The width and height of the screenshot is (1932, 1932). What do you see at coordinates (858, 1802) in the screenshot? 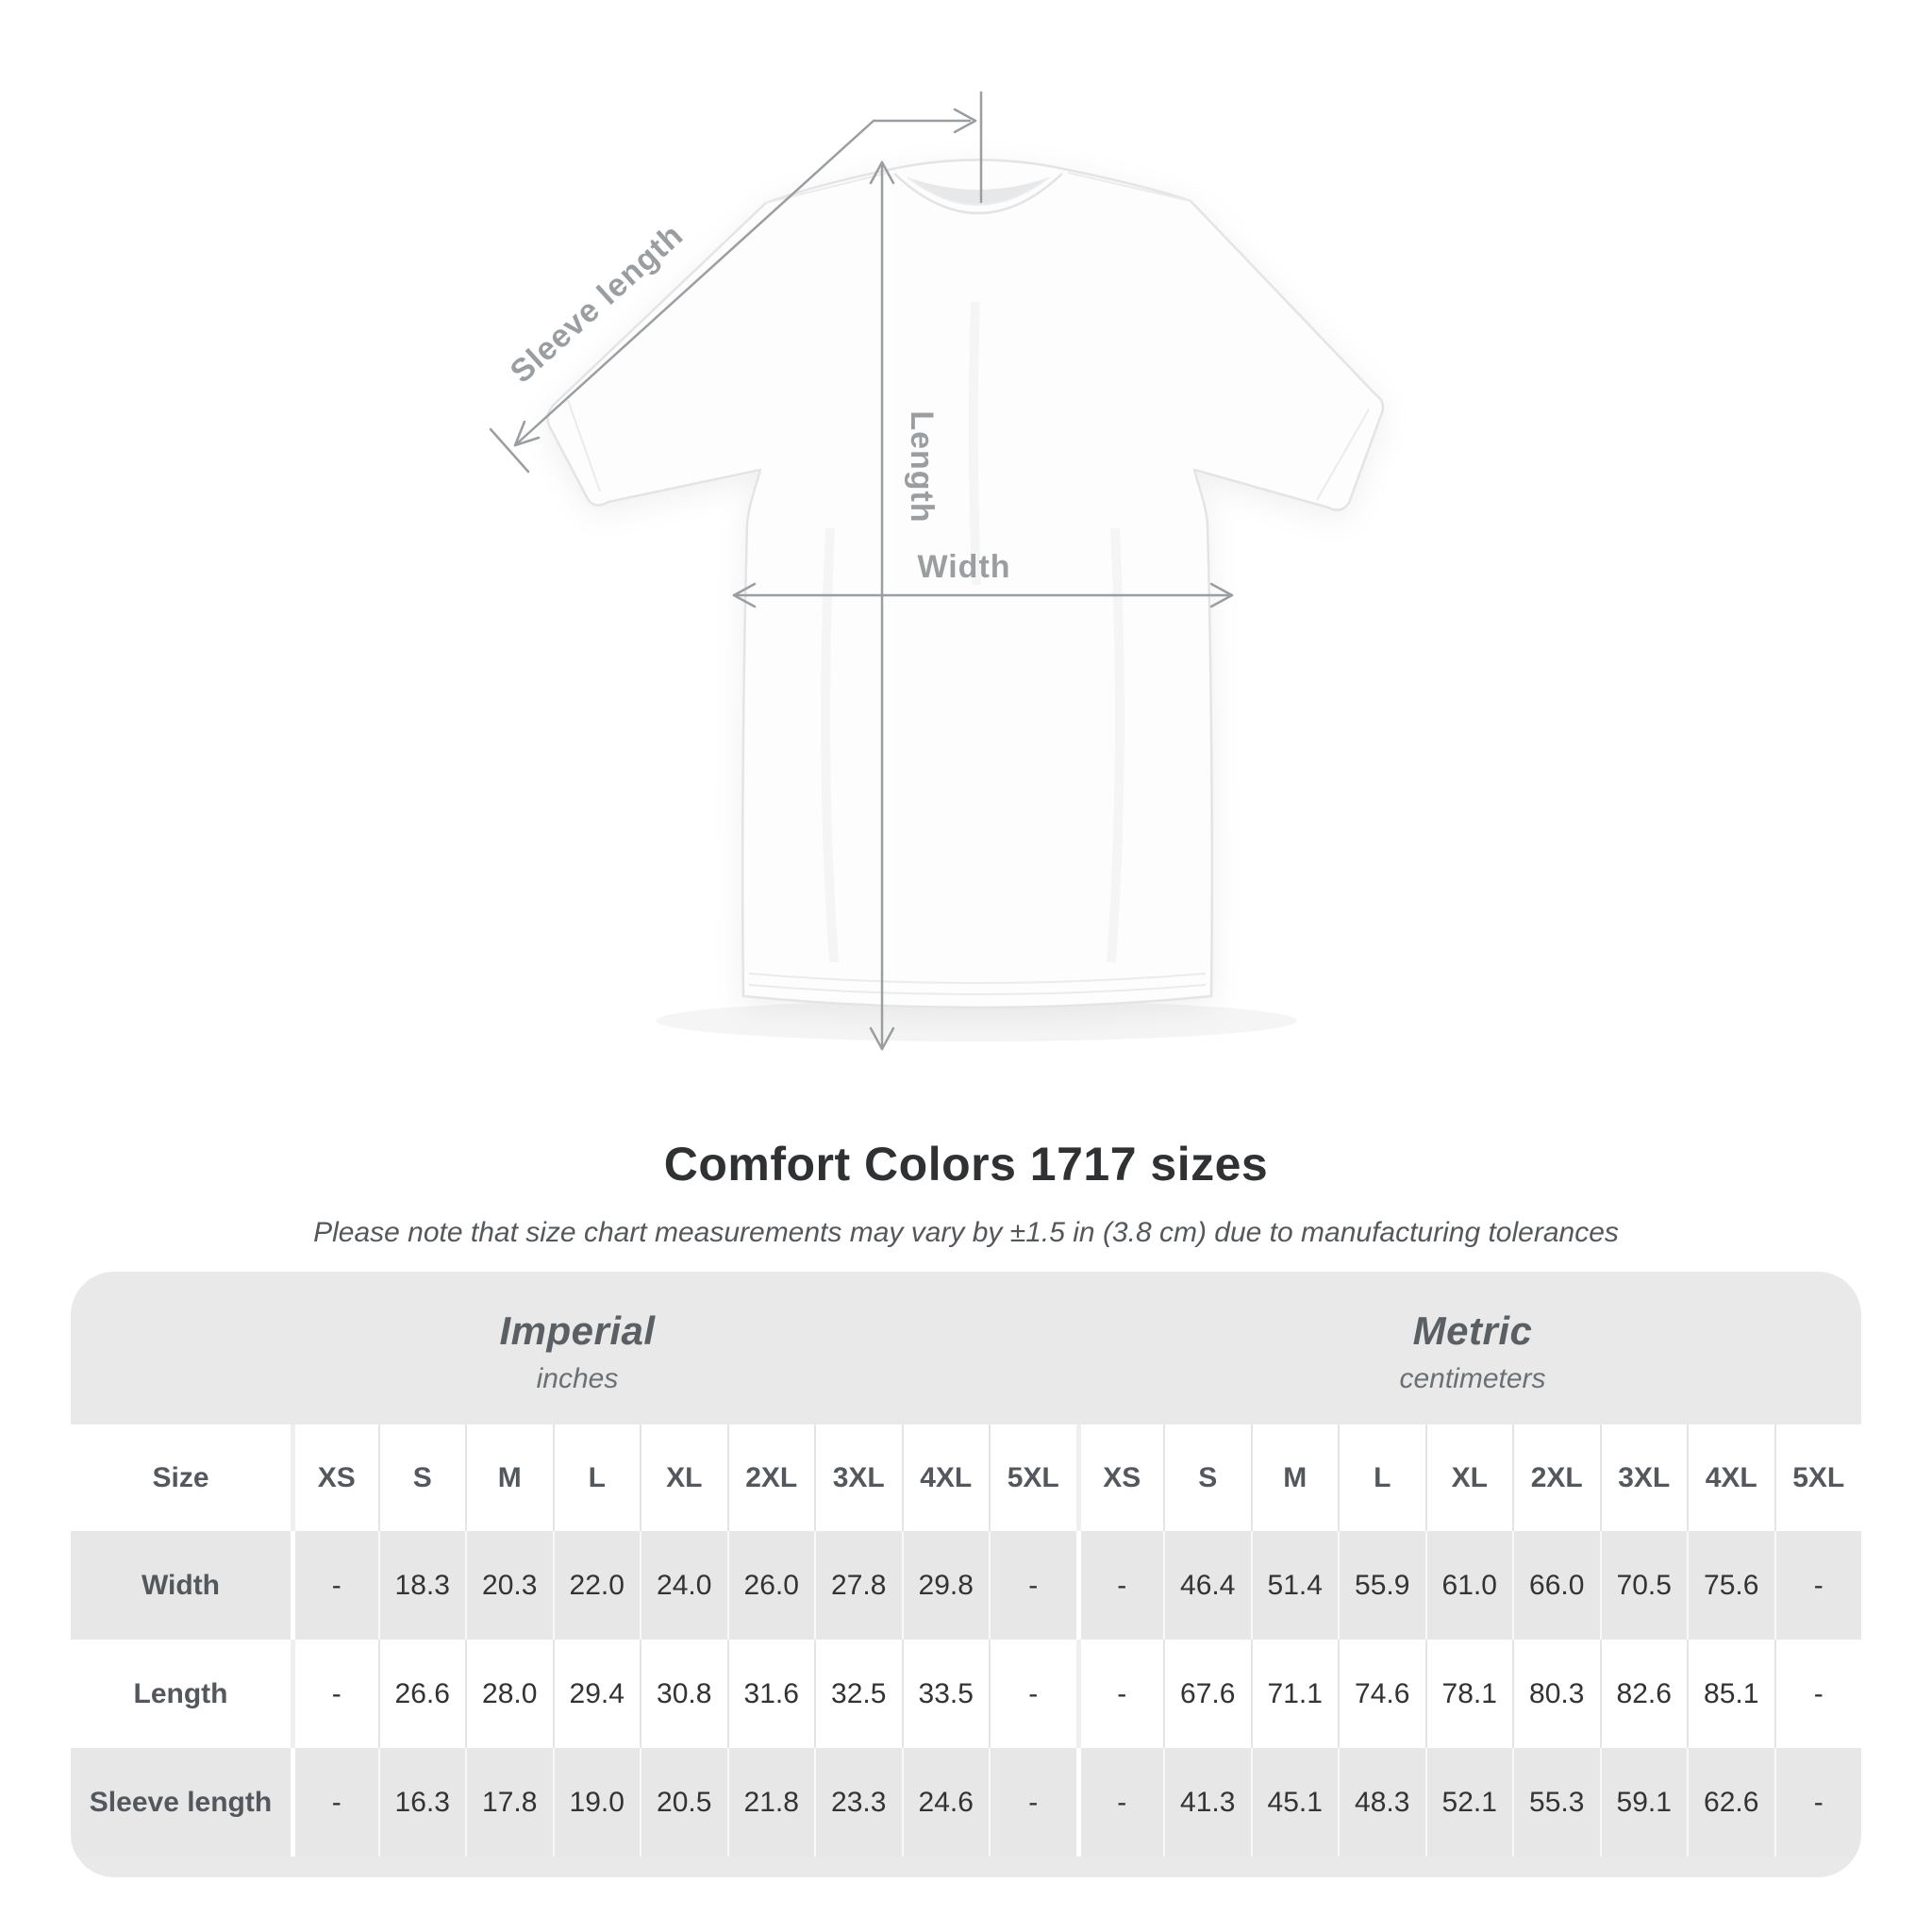
I see `measurement-value-cell: 23.3` at bounding box center [858, 1802].